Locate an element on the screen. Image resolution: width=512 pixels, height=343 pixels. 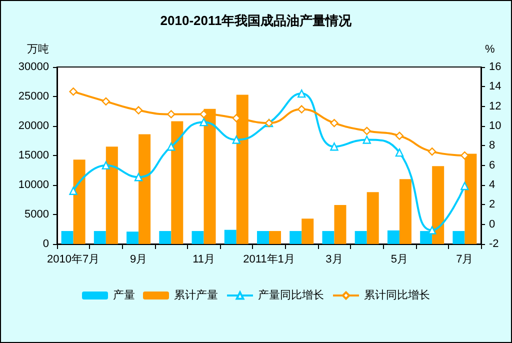
x-tick-label: 7月 is located at coordinates (465, 260).